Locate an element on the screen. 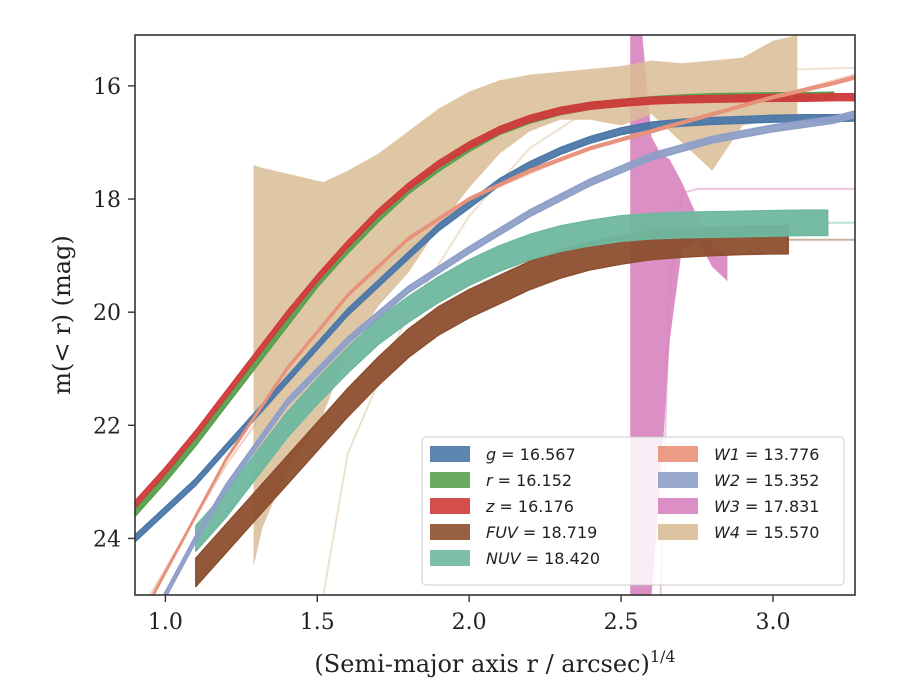 The width and height of the screenshot is (900, 700). legend-band-name: z is located at coordinates (490, 506).